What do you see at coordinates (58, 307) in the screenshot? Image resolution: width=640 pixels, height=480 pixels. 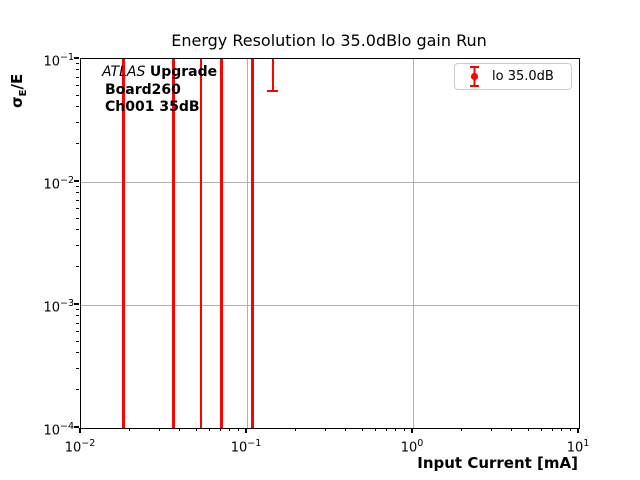 I see `y-tick-label-10e-3: 10⁻³` at bounding box center [58, 307].